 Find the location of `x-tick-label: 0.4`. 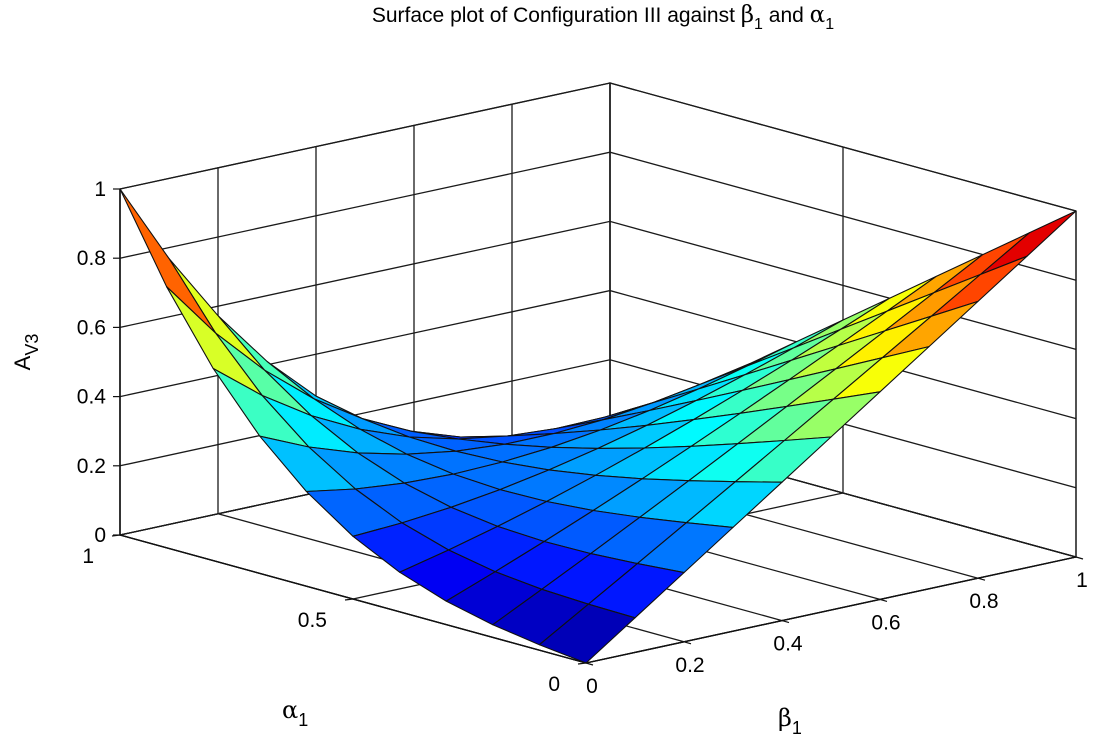

x-tick-label: 0.4 is located at coordinates (788, 644).